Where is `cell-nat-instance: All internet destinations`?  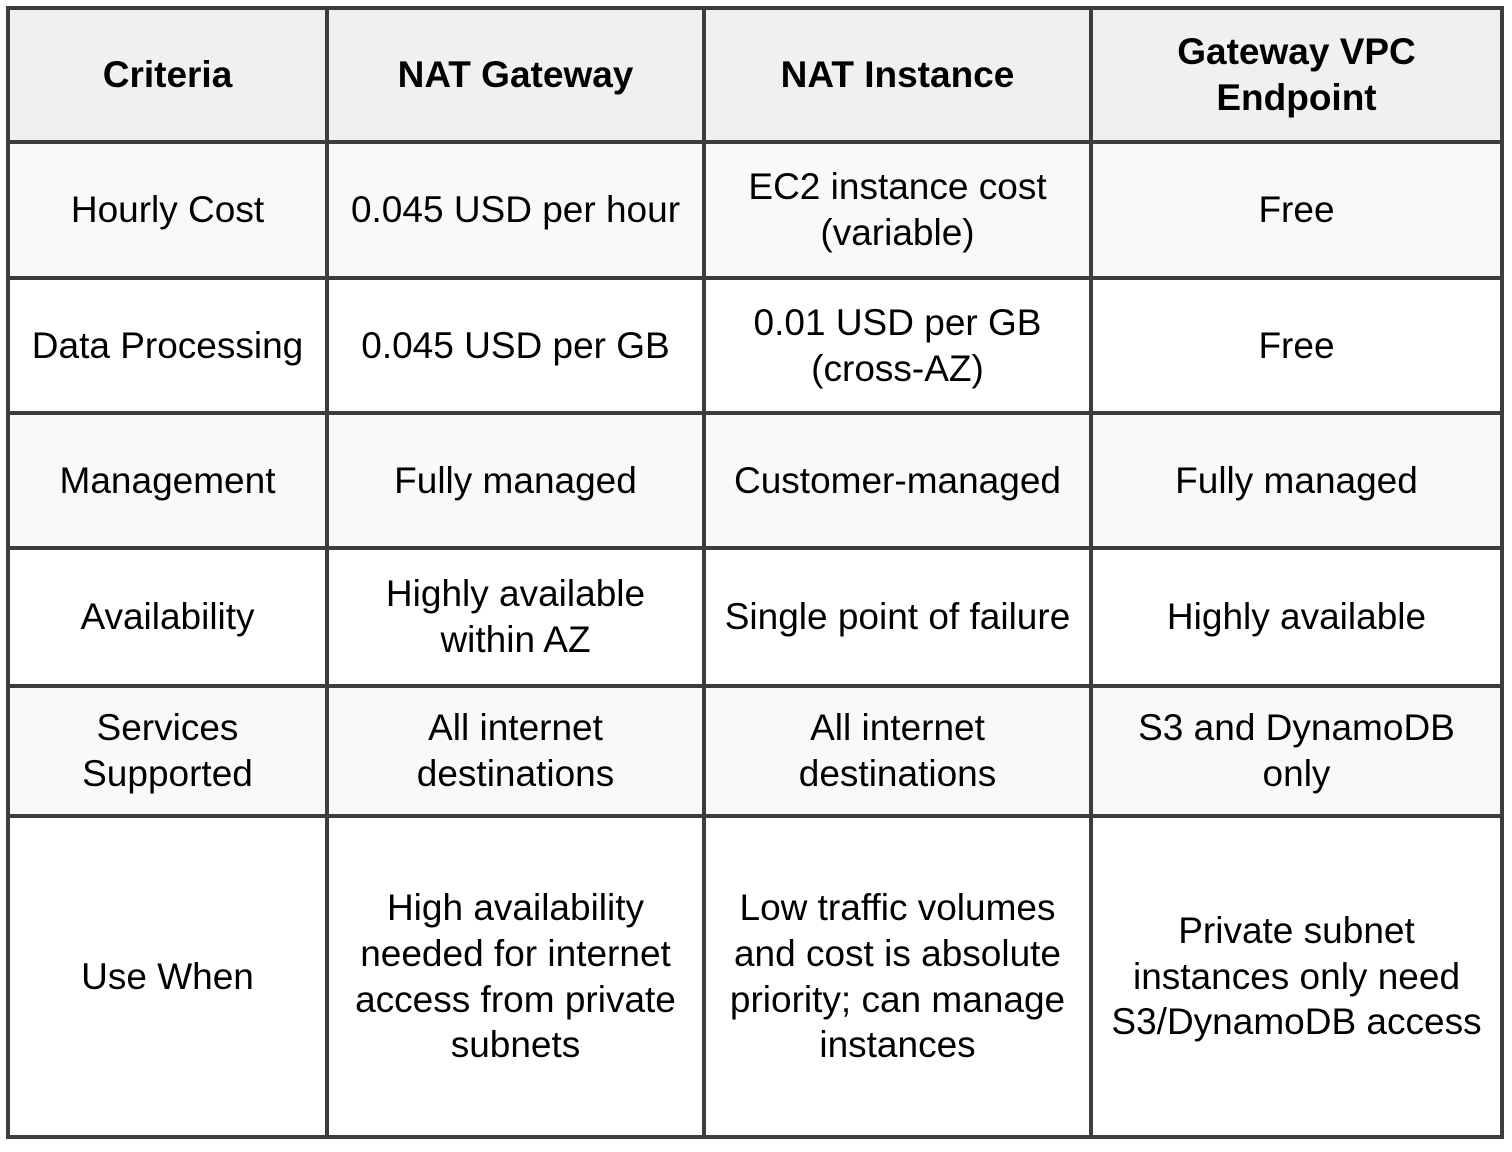
cell-nat-instance: All internet destinations is located at coordinates (897, 751).